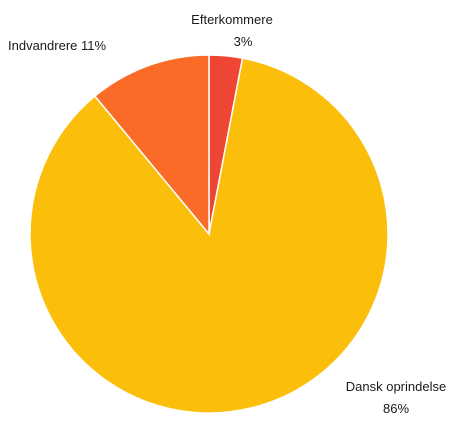 Image resolution: width=464 pixels, height=423 pixels. I want to click on slice-label-efterkommere: Efterkommere, so click(232, 19).